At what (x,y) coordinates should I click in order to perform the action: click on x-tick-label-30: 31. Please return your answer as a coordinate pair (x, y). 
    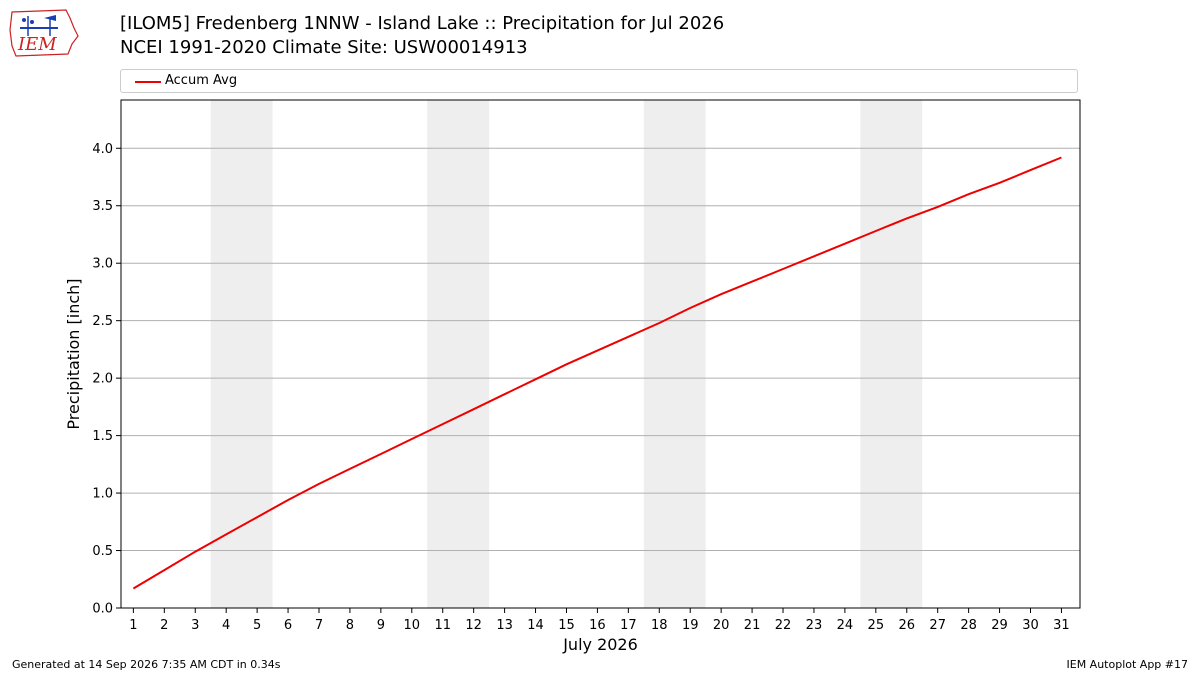
    Looking at the image, I should click on (1061, 625).